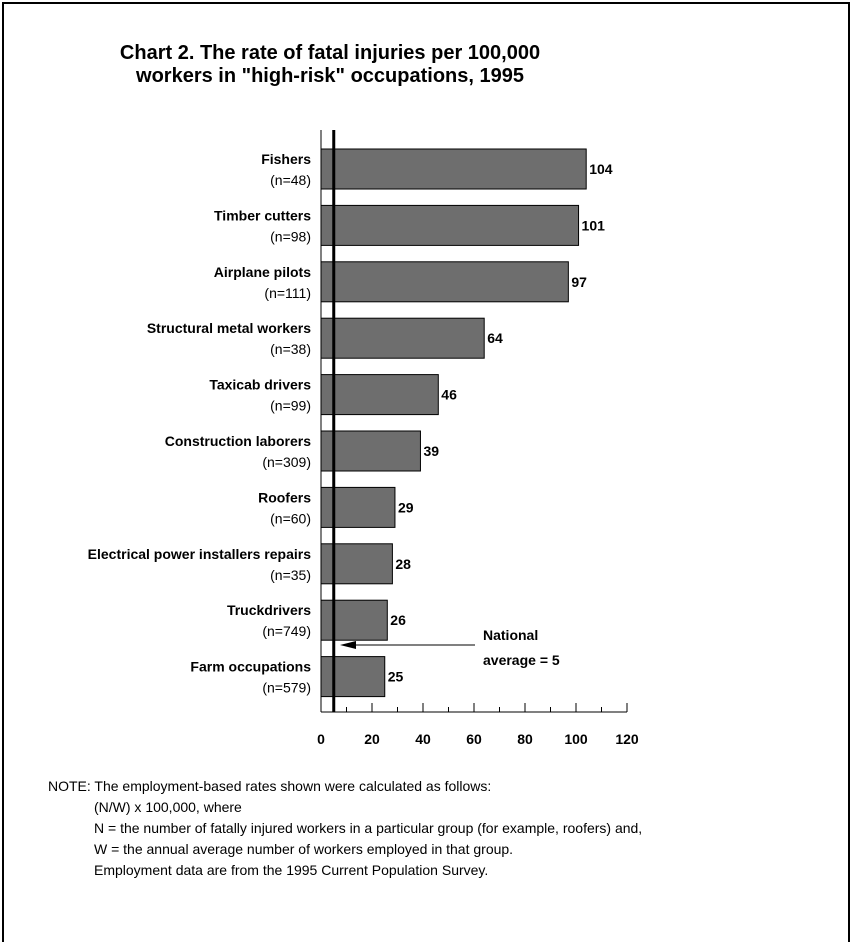 The image size is (854, 942). I want to click on x-tick-label-1: 20, so click(372, 739).